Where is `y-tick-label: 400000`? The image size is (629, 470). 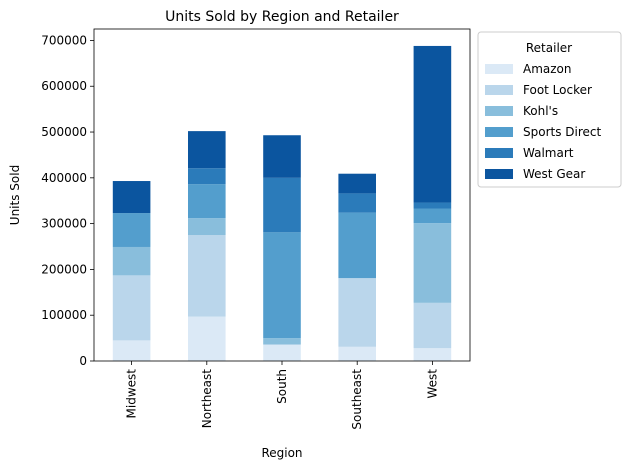
y-tick-label: 400000 is located at coordinates (64, 178).